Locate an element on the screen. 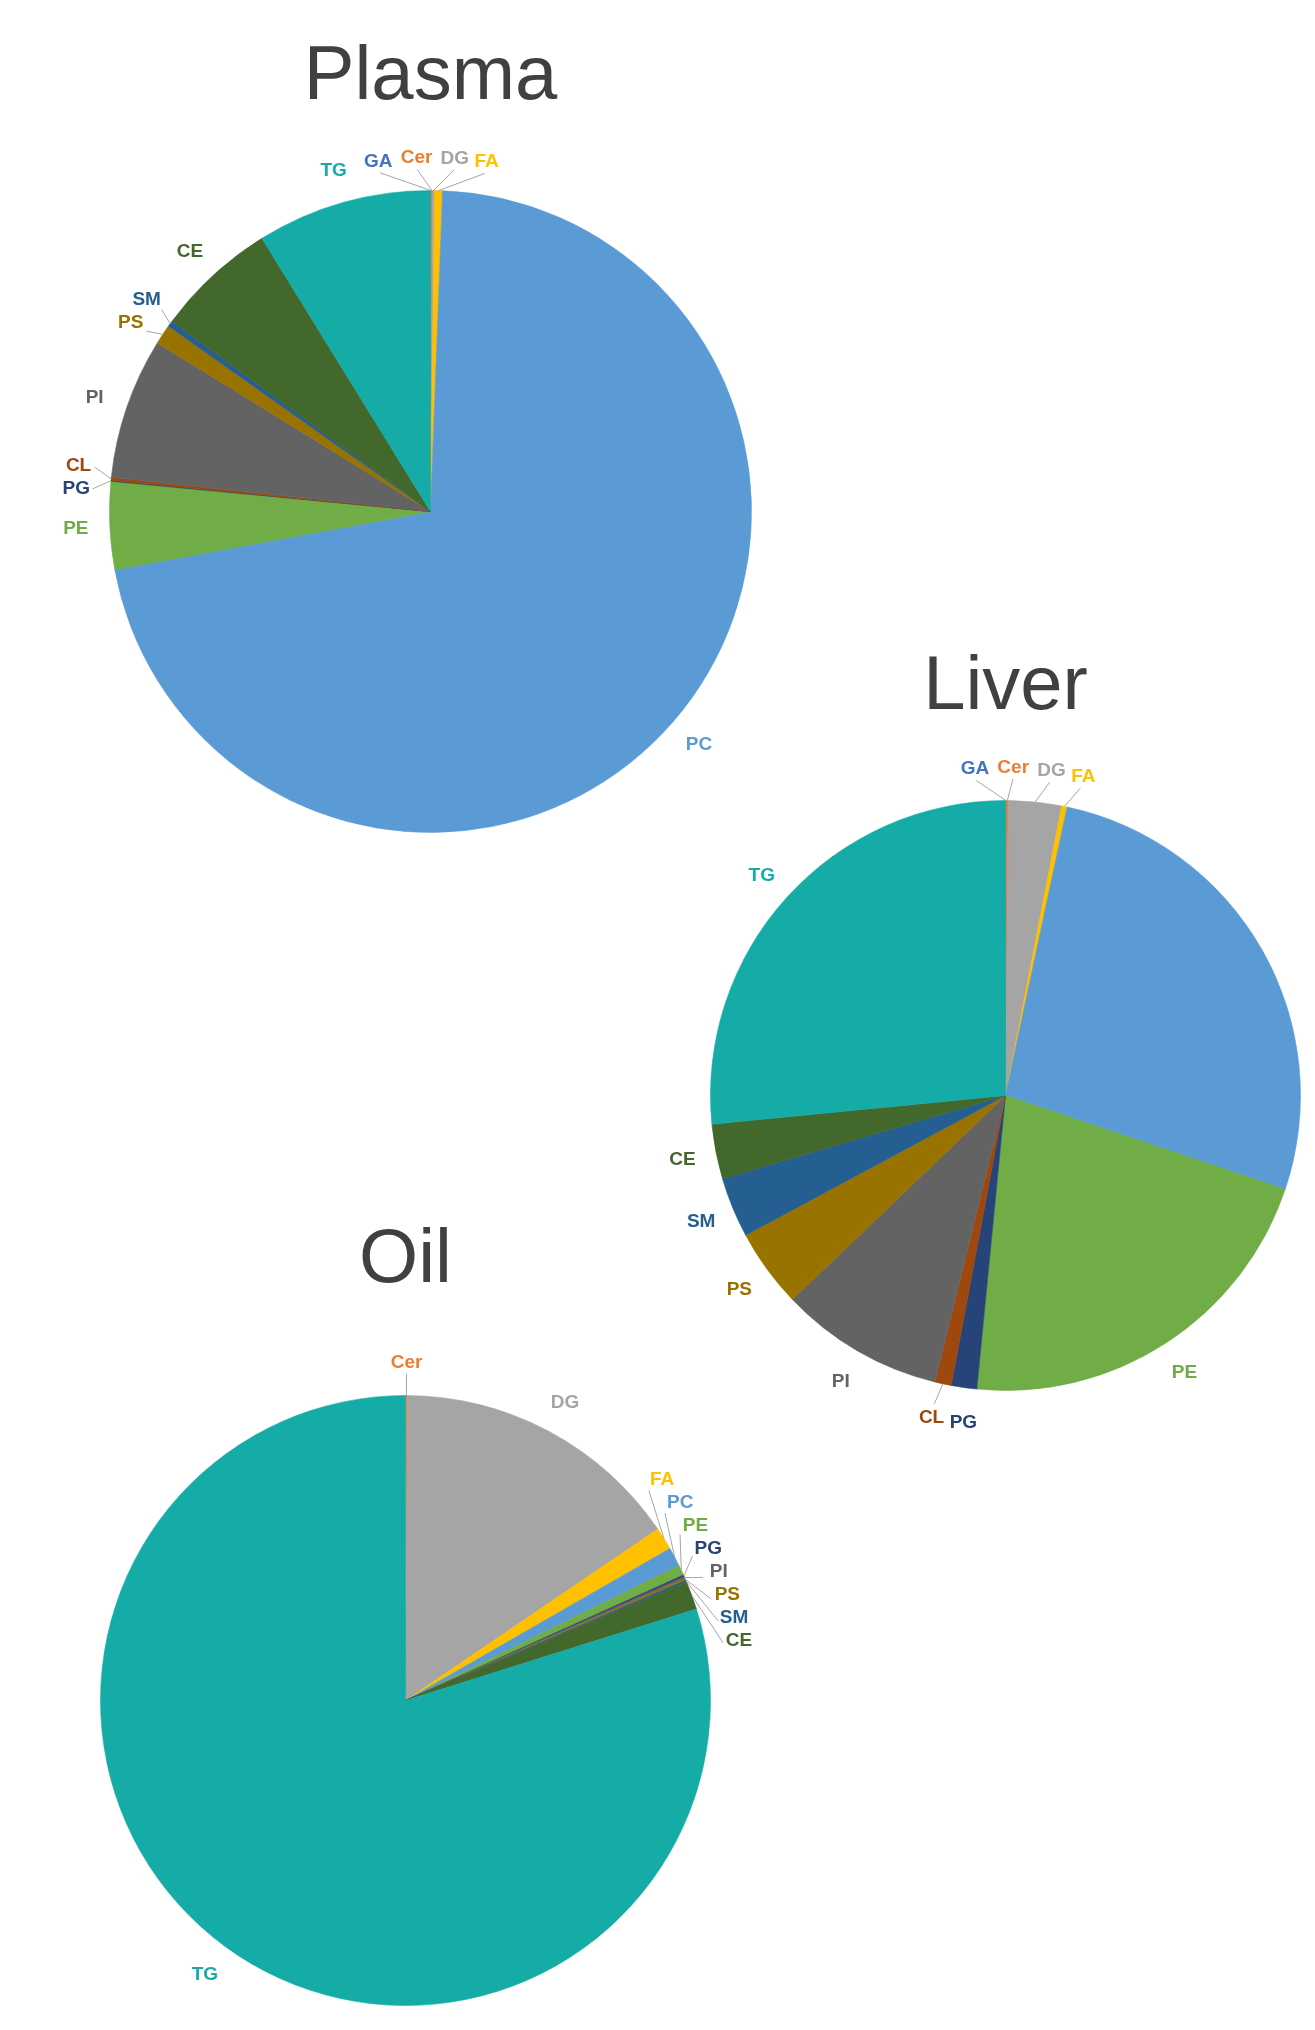 The image size is (1315, 2030). chart-title: Plasma is located at coordinates (430, 72).